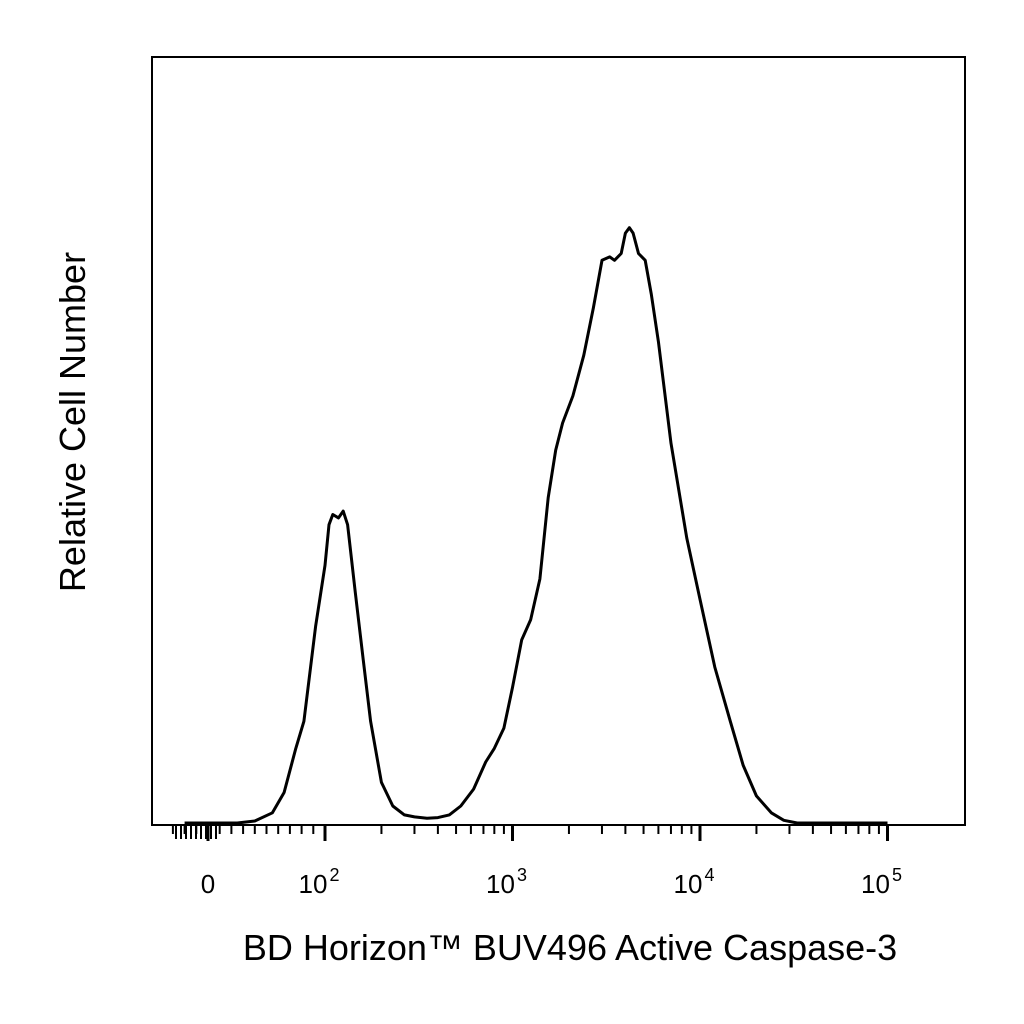 This screenshot has width=1024, height=1024. What do you see at coordinates (319, 882) in the screenshot?
I see `x-tick-label: 10 2` at bounding box center [319, 882].